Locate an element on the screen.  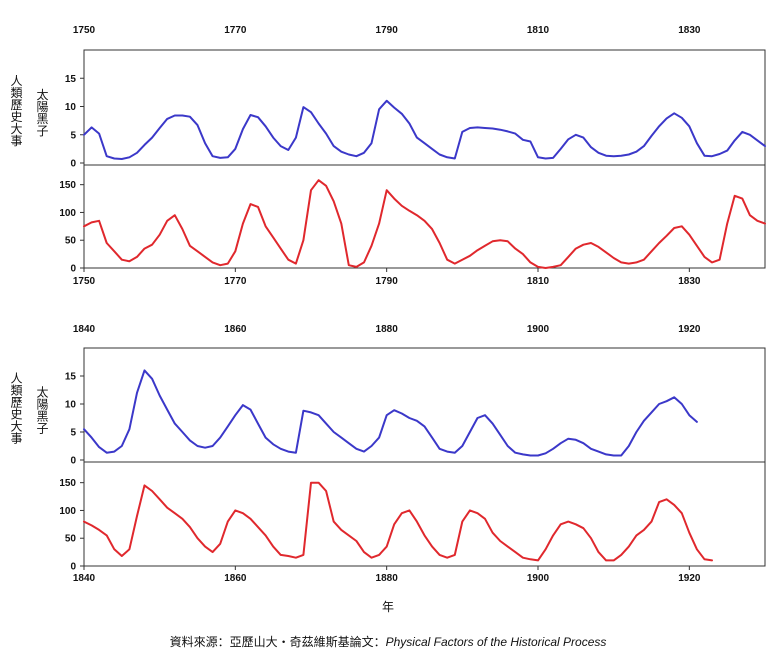
x-tick-label-top: 1900 is located at coordinates (538, 329).